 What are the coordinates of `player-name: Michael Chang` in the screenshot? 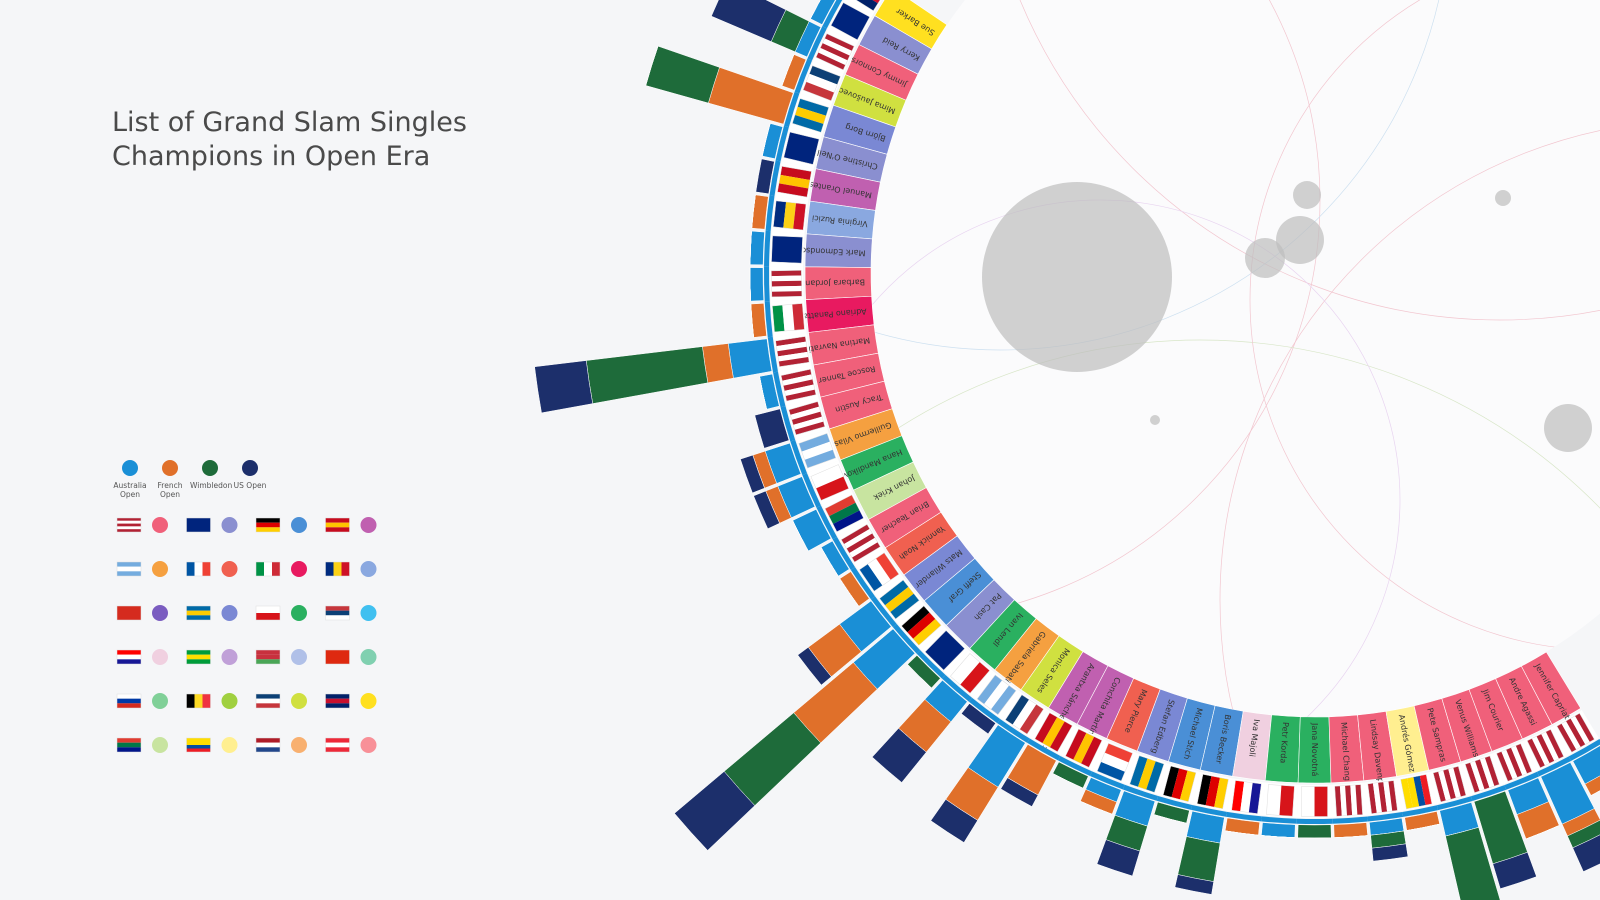 It's located at (1345, 751).